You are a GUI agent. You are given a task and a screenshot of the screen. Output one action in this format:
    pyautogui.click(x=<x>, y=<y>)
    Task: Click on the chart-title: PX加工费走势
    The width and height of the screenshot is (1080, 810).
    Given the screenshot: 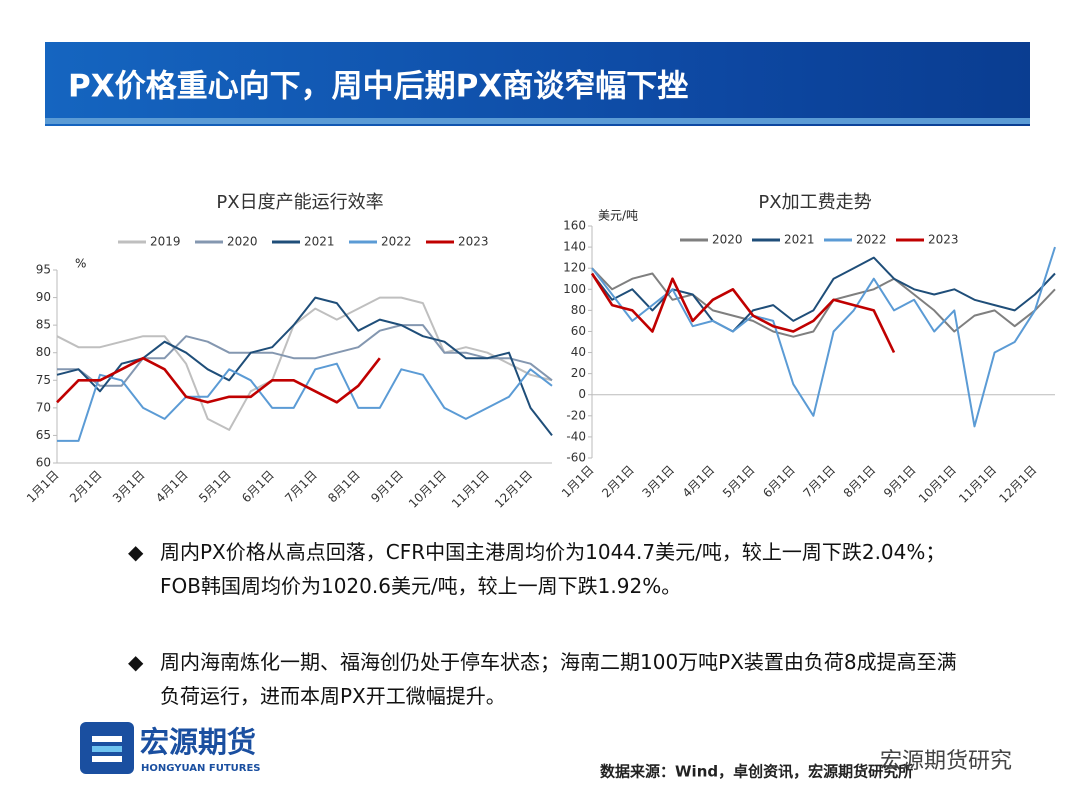 What is the action you would take?
    pyautogui.click(x=814, y=202)
    